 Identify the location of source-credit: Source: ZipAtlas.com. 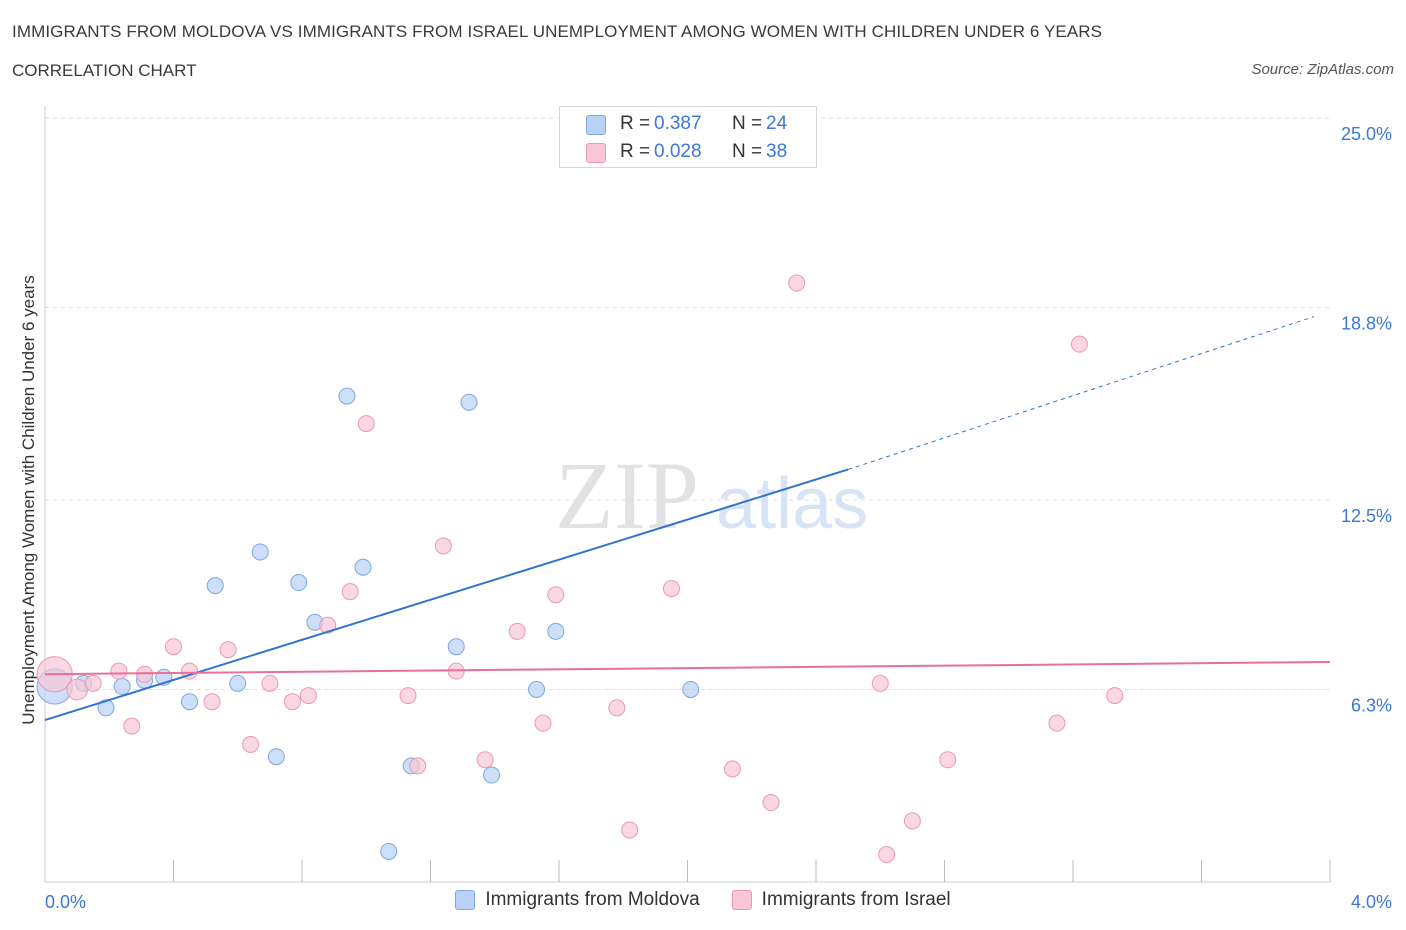
(1322, 69).